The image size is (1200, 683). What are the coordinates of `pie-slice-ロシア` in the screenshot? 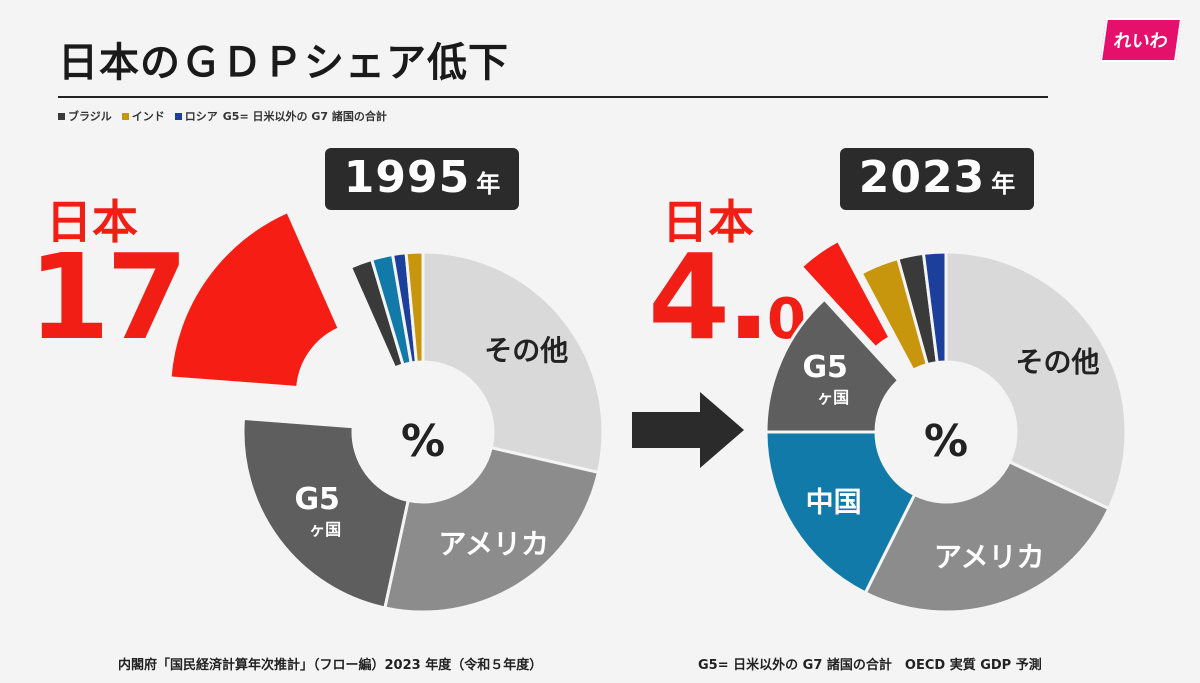 It's located at (934, 307).